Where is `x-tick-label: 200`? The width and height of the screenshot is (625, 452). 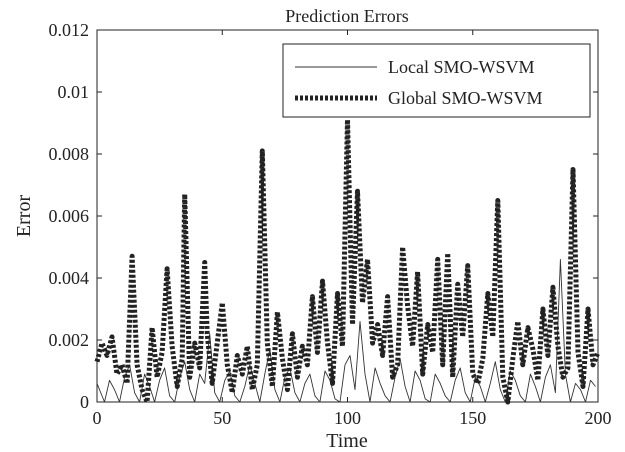
x-tick-label: 200 is located at coordinates (598, 418).